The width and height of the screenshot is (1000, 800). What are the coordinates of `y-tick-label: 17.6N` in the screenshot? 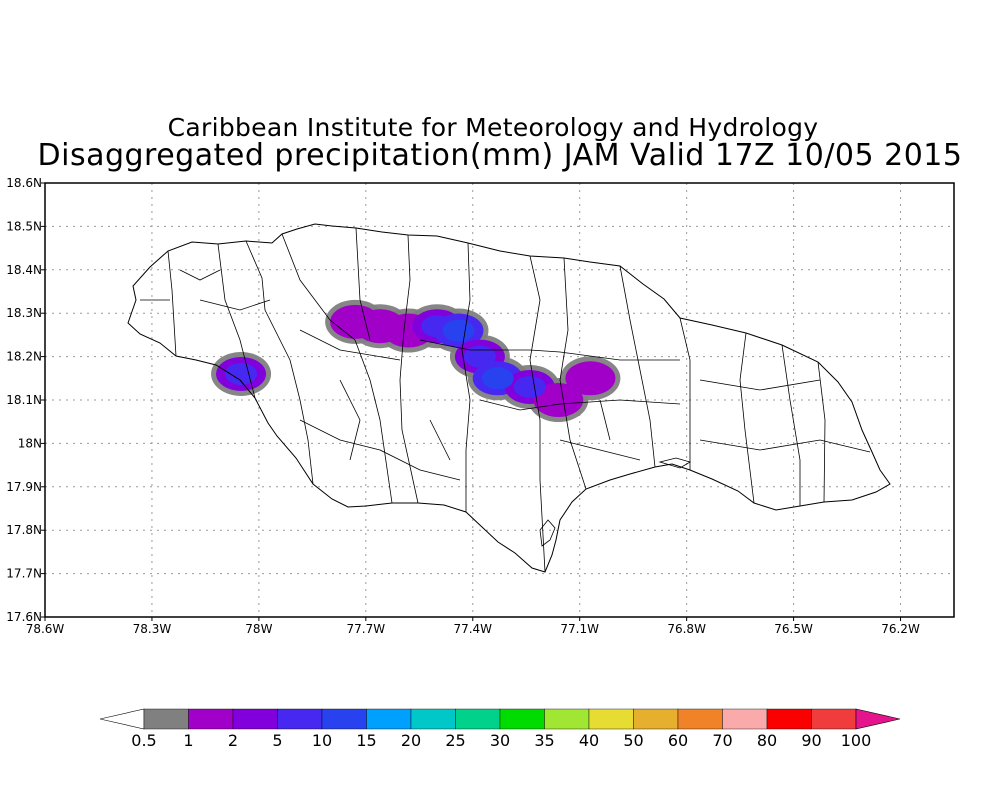 It's located at (24, 617).